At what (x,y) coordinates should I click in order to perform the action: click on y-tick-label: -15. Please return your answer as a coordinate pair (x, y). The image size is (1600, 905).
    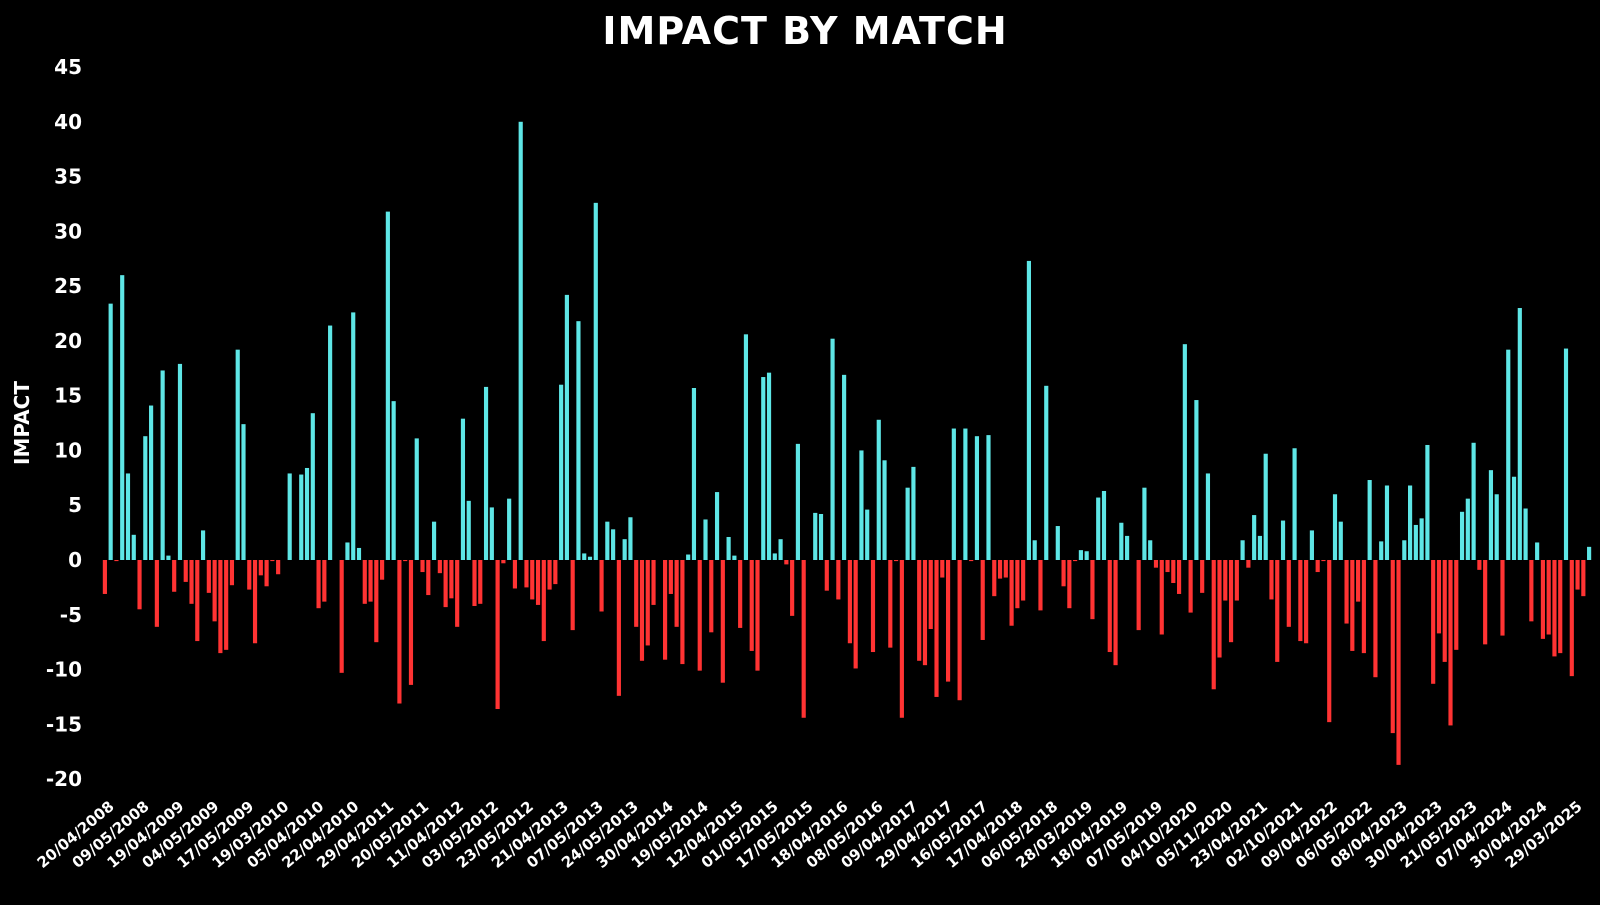
    Looking at the image, I should click on (64, 724).